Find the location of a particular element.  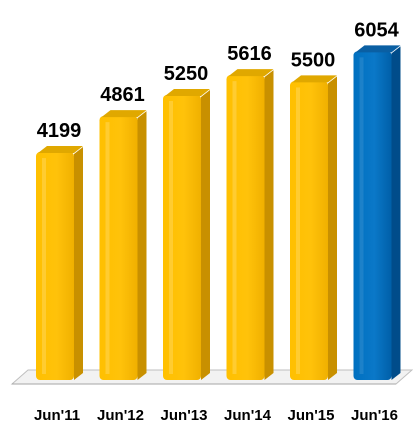

x-tick-label-1: Jun'11 is located at coordinates (57, 415).